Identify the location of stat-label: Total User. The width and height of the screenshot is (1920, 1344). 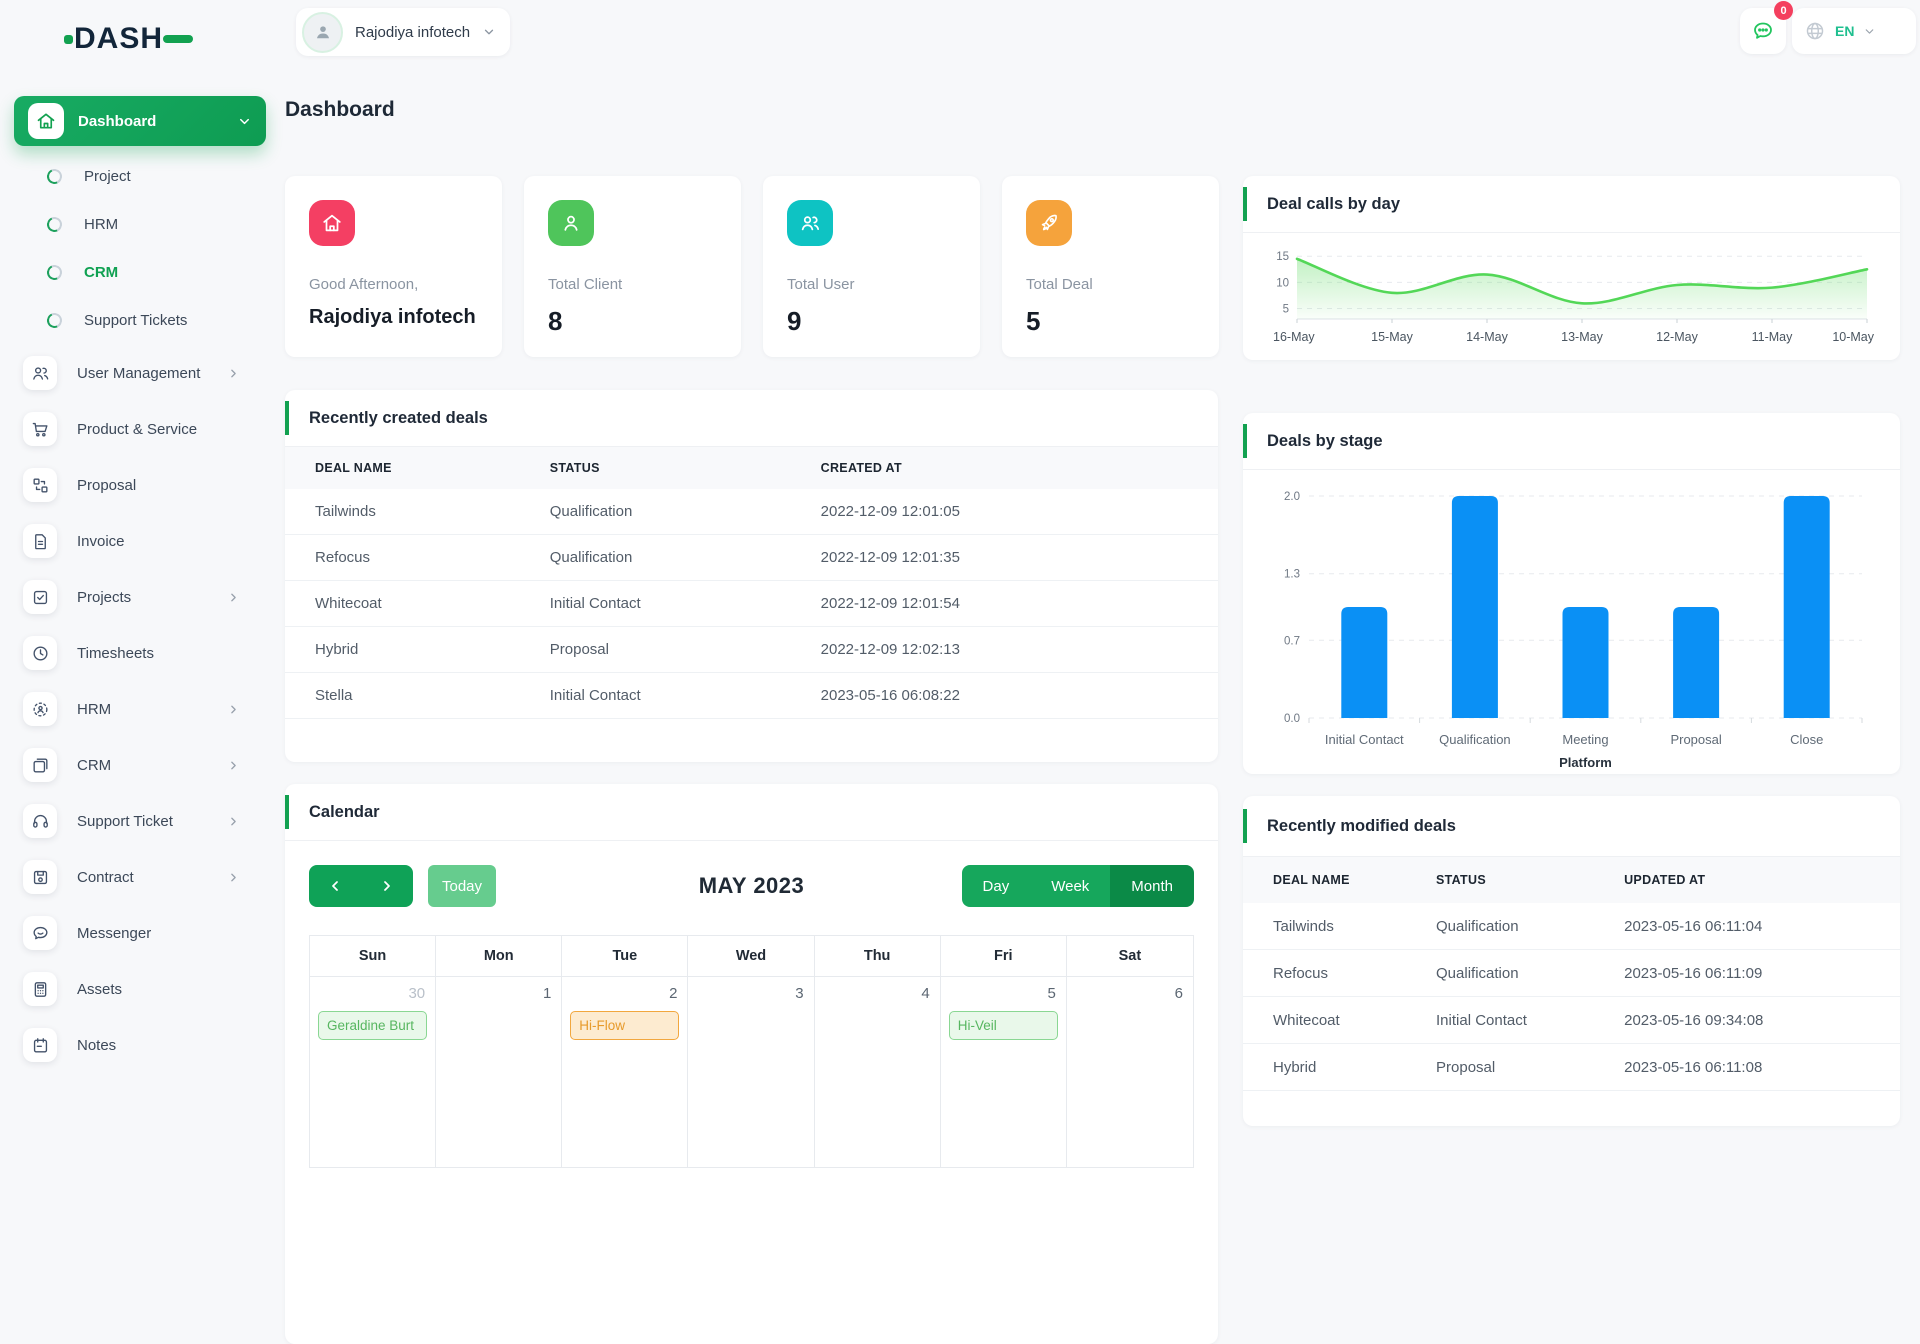
(821, 284).